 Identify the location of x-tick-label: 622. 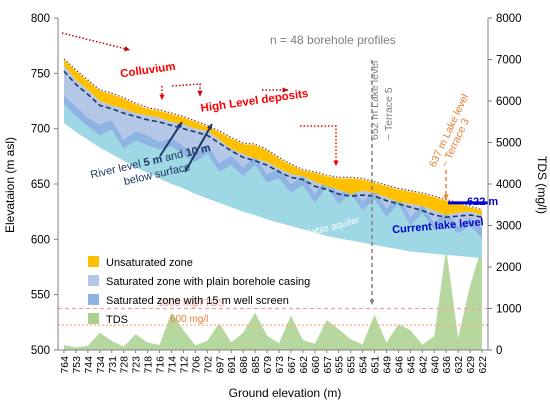
(483, 365).